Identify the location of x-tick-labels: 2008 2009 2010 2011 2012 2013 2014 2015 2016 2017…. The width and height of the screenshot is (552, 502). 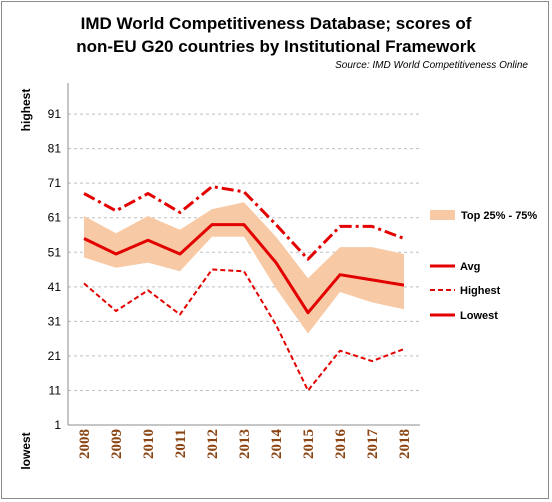
(245, 444).